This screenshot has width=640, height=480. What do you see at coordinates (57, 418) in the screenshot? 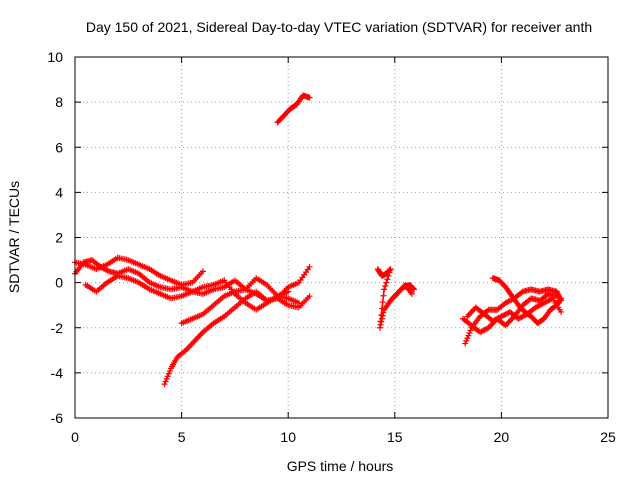
I see `y-tick-label: -6` at bounding box center [57, 418].